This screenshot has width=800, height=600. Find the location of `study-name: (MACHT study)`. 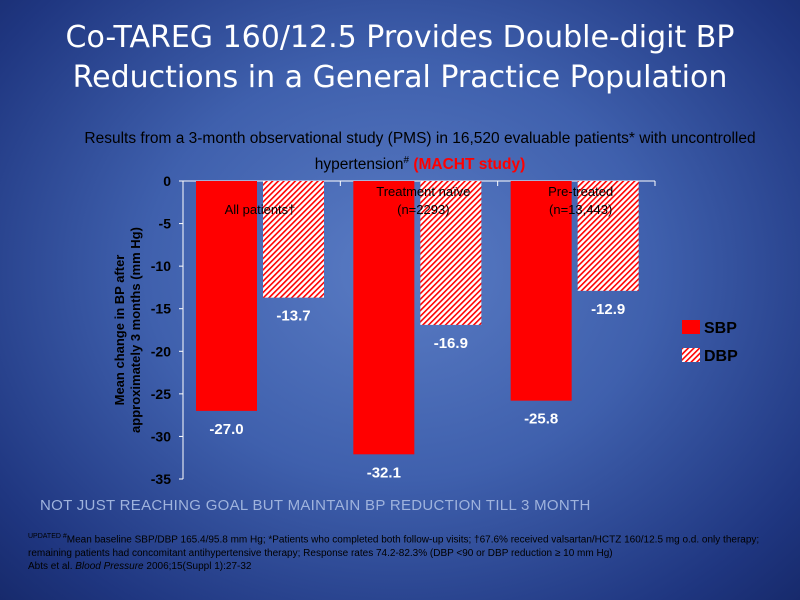

study-name: (MACHT study) is located at coordinates (469, 165).